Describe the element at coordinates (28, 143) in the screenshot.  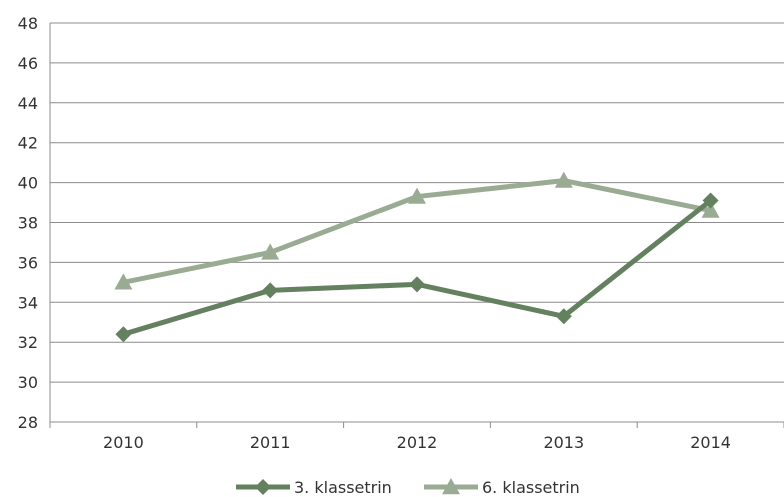
I see `y-tick-label: 42` at that location.